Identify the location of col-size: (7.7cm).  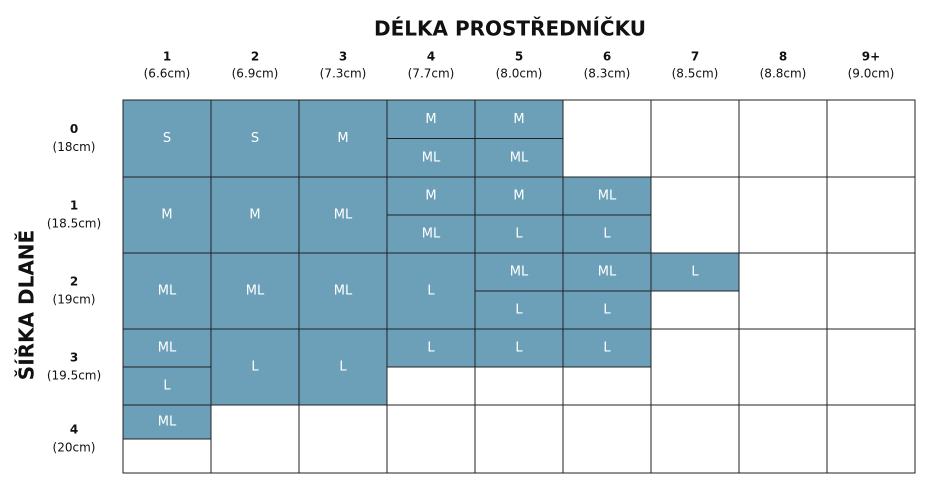
(431, 74).